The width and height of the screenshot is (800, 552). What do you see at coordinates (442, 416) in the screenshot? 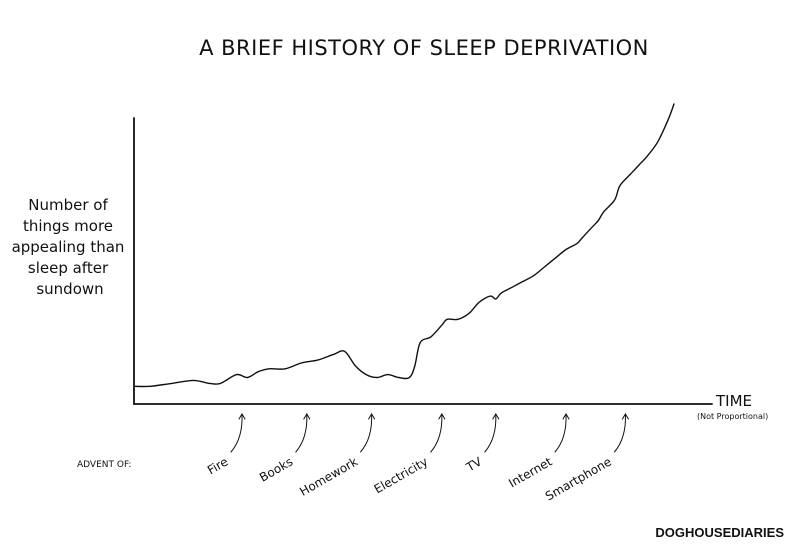
I see `event-arrowhead-electricity` at bounding box center [442, 416].